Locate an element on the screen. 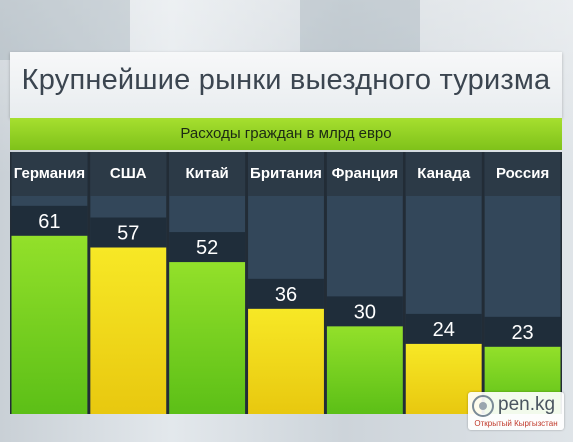 This screenshot has height=442, width=573. category-label: Канада is located at coordinates (444, 173).